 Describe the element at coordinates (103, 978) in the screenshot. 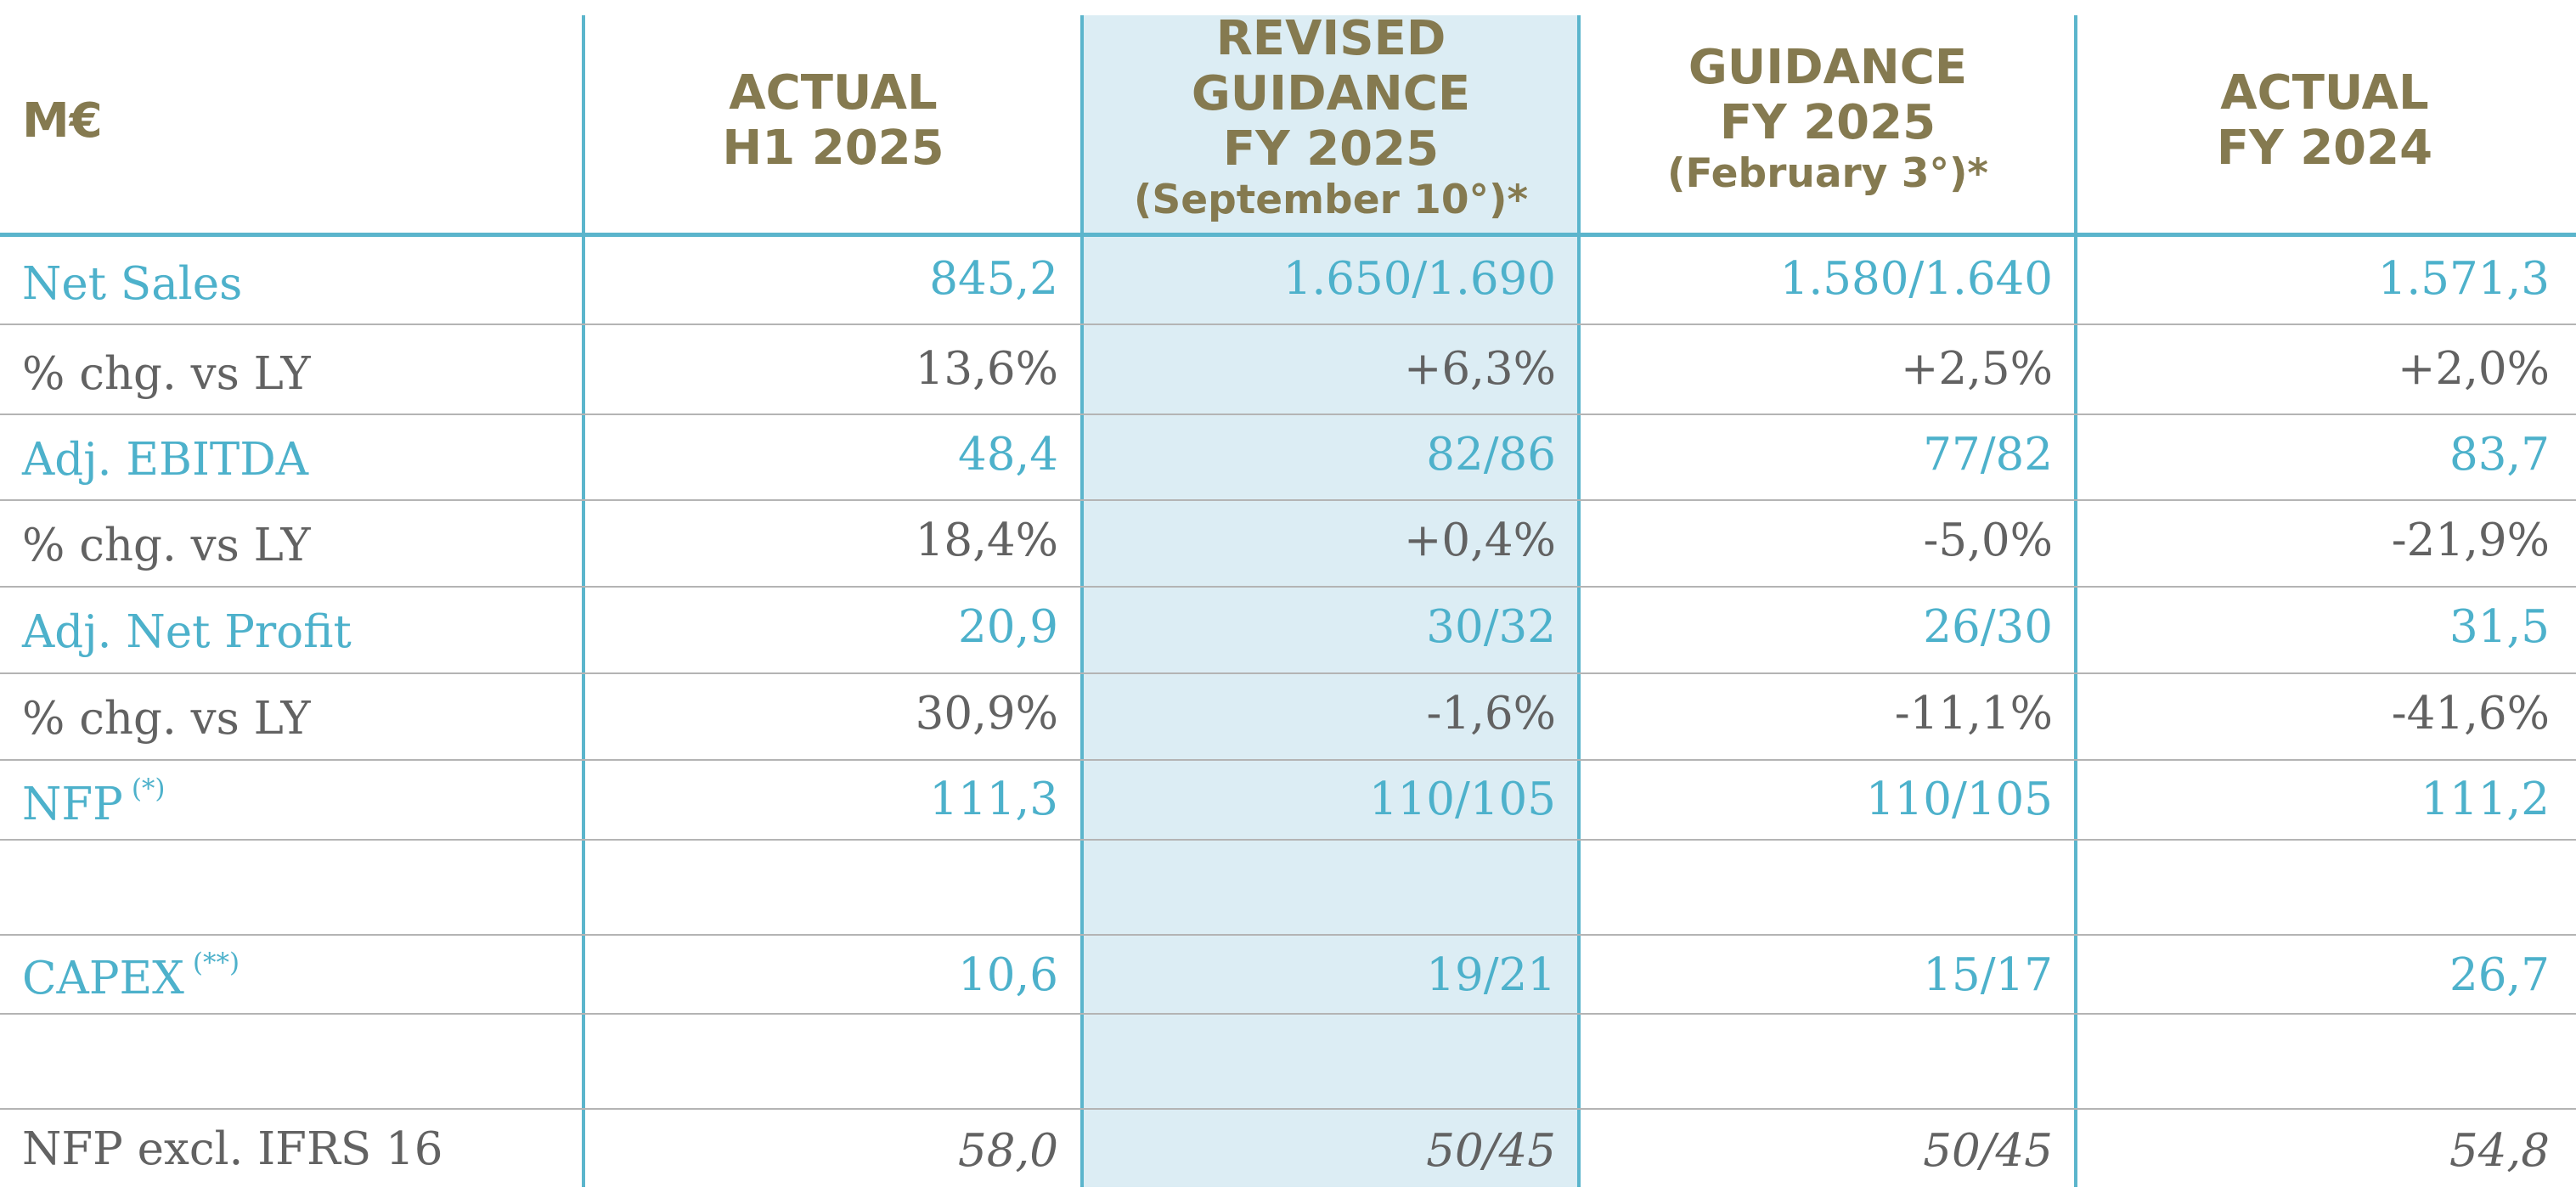

I see `row-label-text: CAPEX` at that location.